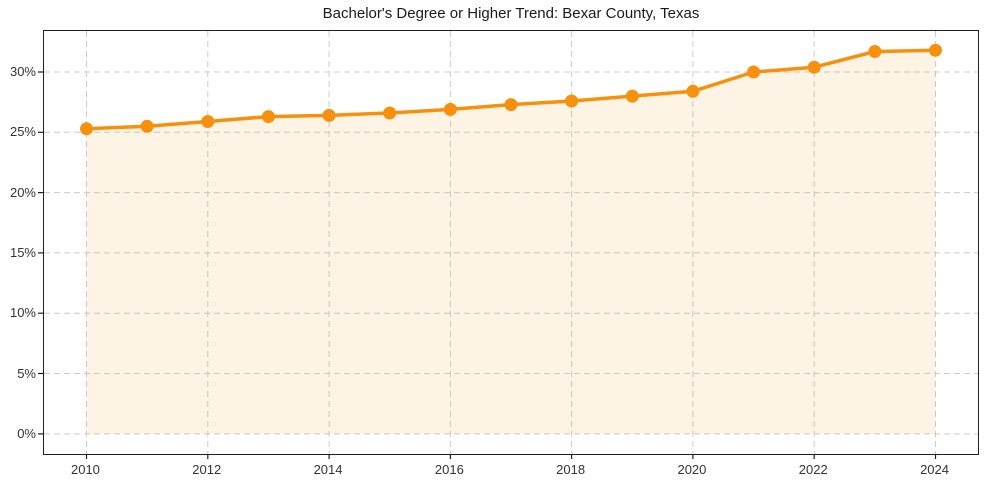 The height and width of the screenshot is (490, 989). Describe the element at coordinates (22, 313) in the screenshot. I see `y-tick-label: 10%` at that location.